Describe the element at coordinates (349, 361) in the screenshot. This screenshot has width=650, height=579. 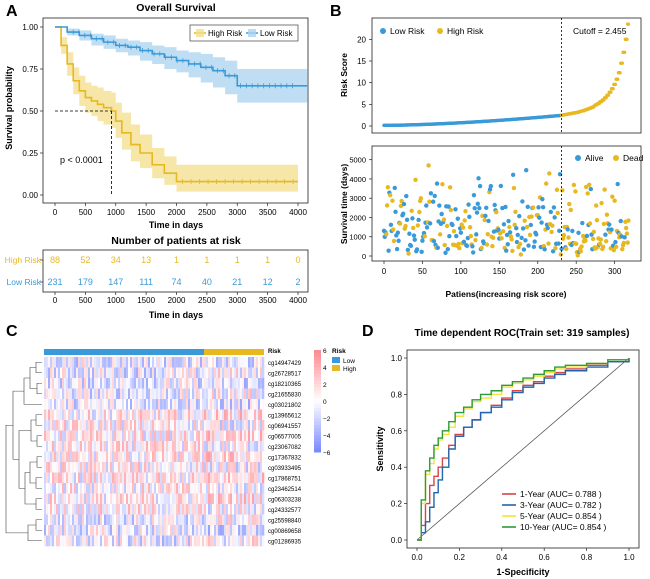
I see `heatmap-legend-low: Low` at that location.